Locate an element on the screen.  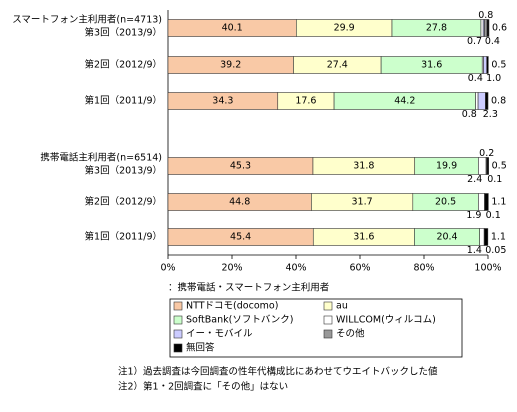
data-label: 31.7 is located at coordinates (362, 202).